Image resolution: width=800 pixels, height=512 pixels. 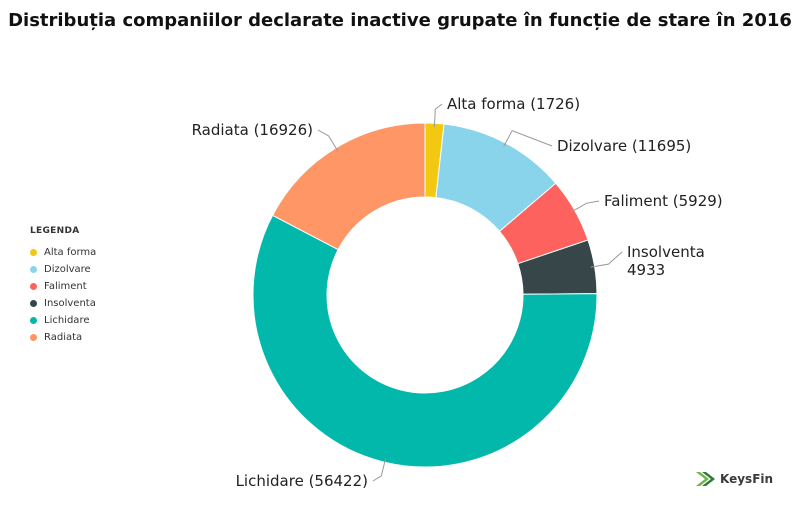 I want to click on legend-label: Radiata, so click(x=63, y=337).